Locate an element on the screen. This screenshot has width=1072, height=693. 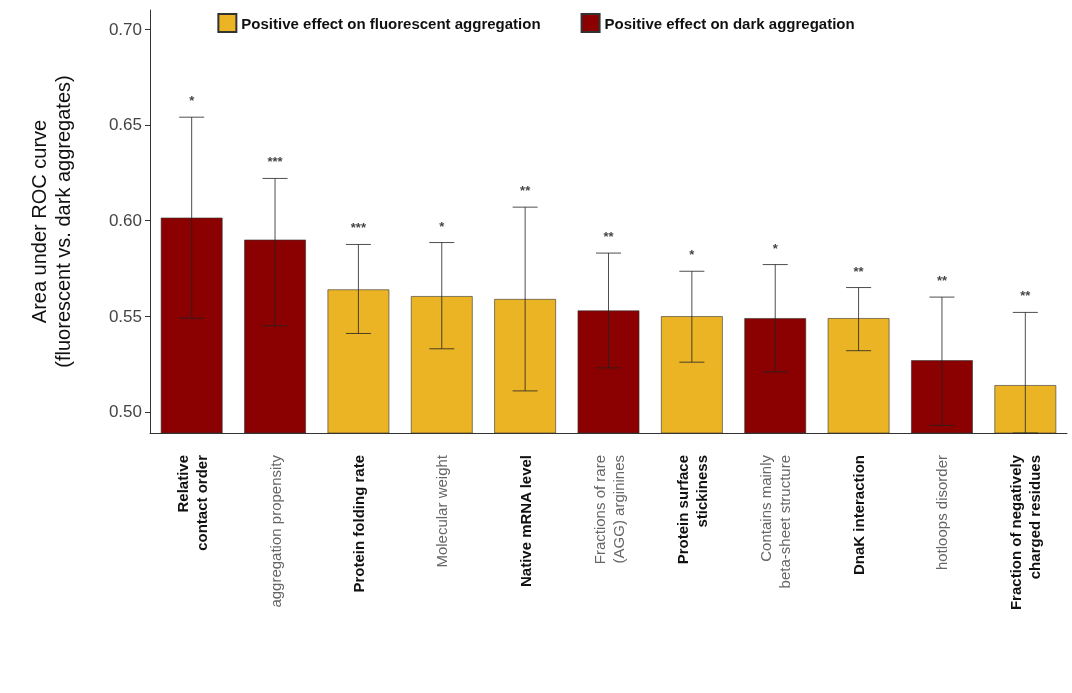
y-tick-label: 0.55 is located at coordinates (125, 316).